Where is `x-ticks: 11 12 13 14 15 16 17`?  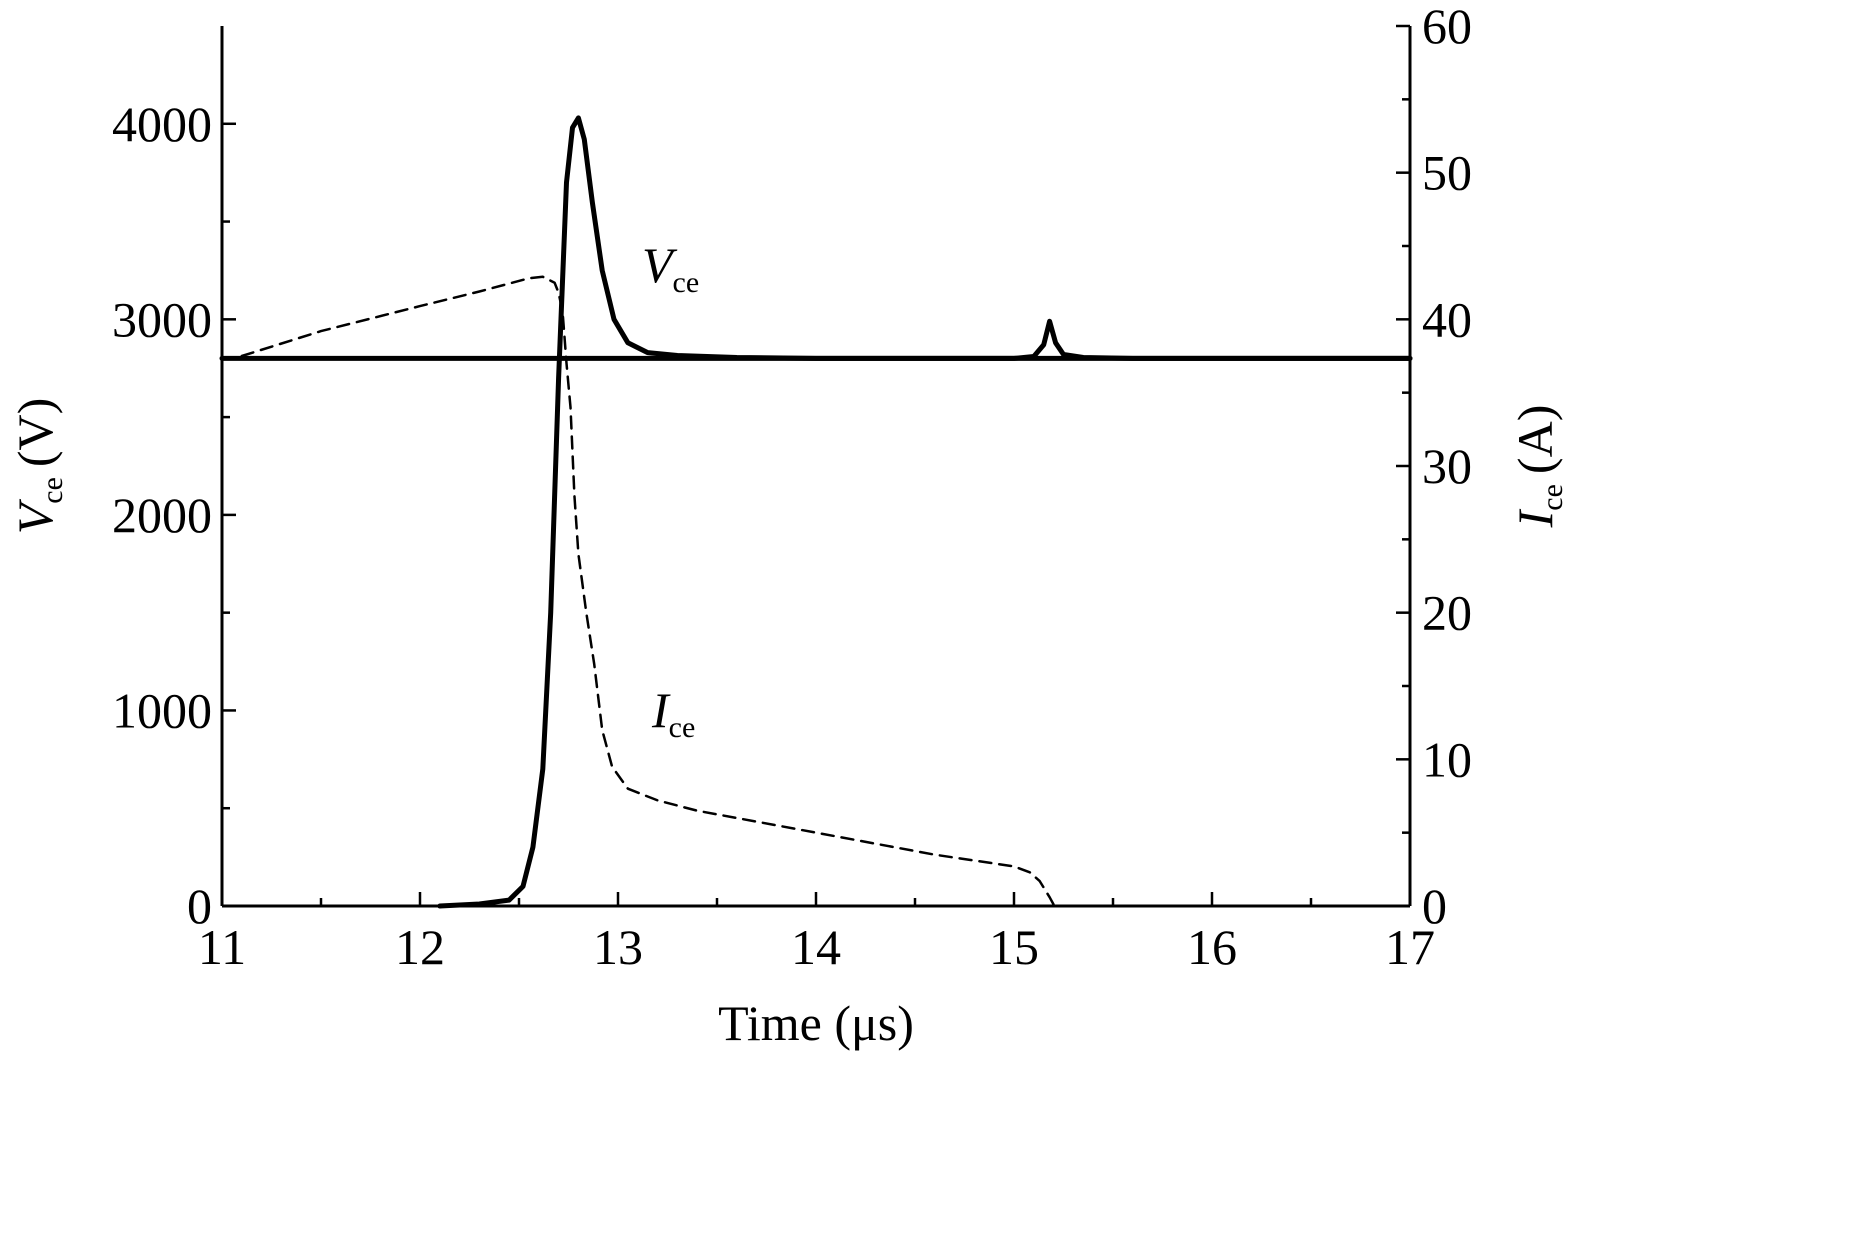
x-ticks: 11 12 13 14 15 16 17 is located at coordinates (816, 933).